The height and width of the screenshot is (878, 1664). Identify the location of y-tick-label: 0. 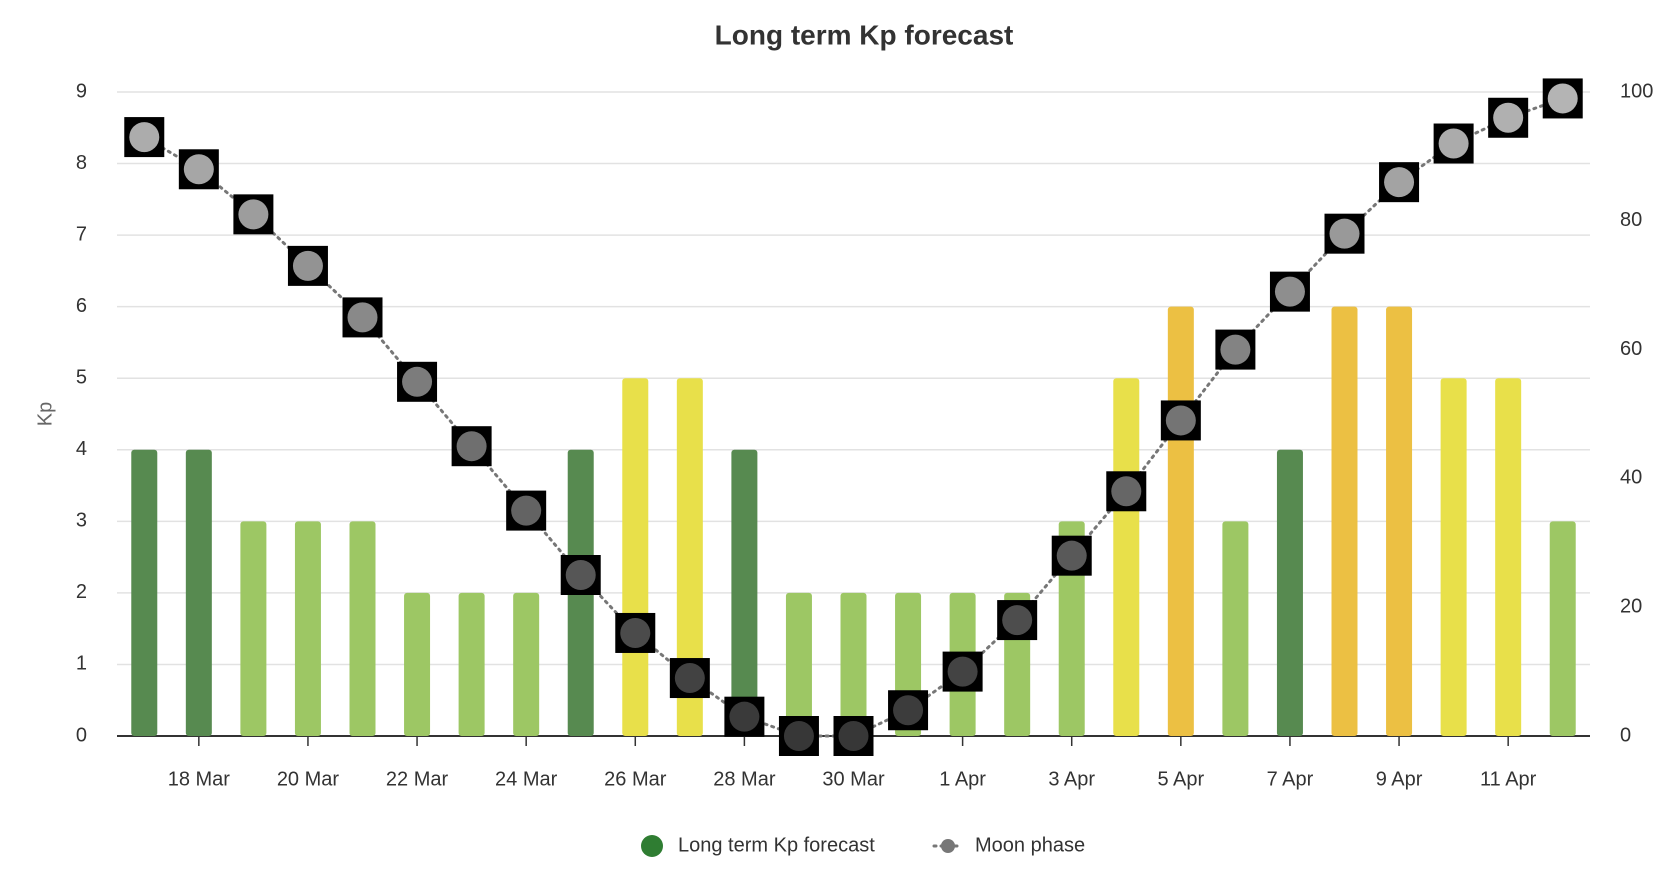
(81, 735).